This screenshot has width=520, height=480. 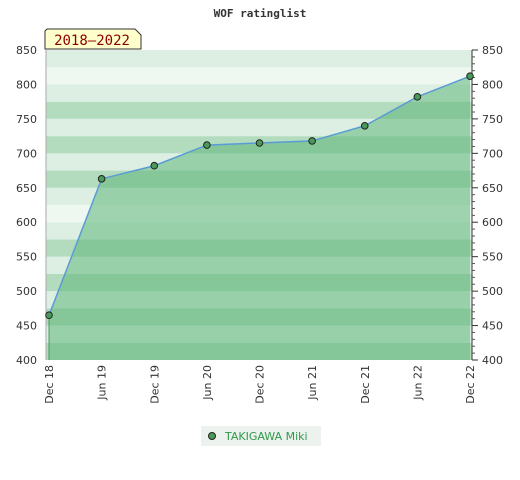 I want to click on legend-box, so click(x=261, y=436).